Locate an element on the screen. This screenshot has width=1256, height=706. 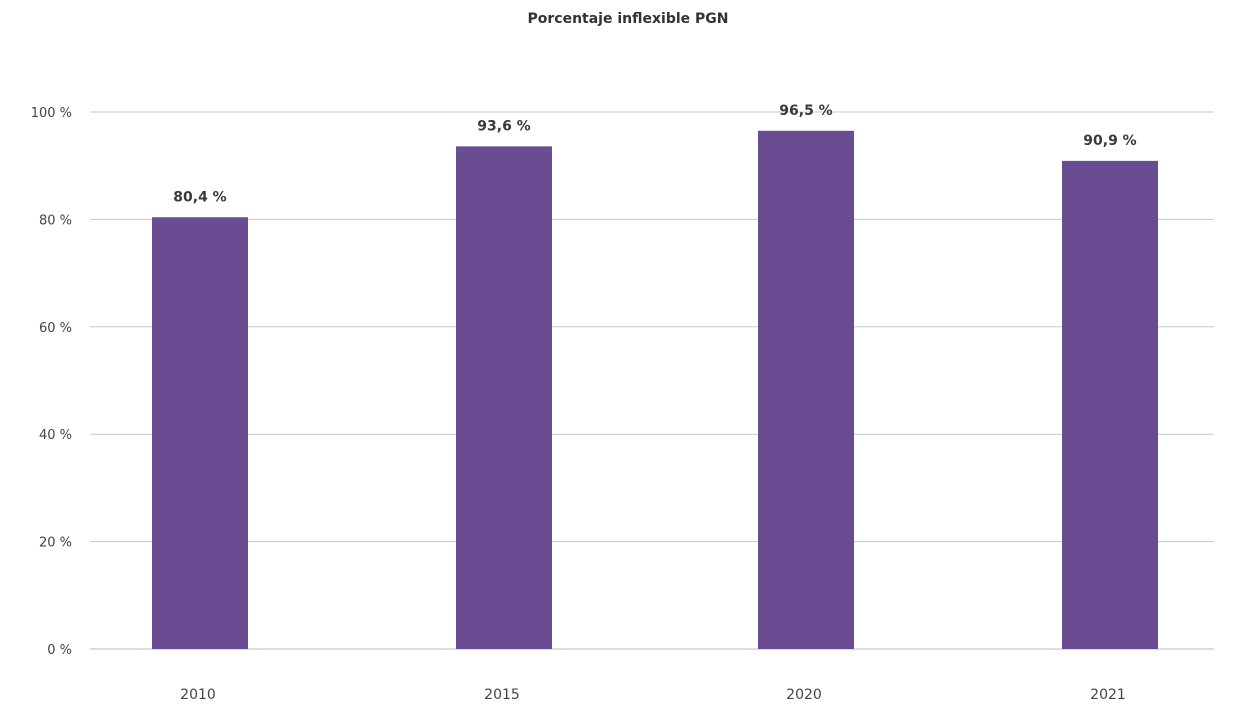
data-label-2020: 96,5 % is located at coordinates (805, 111).